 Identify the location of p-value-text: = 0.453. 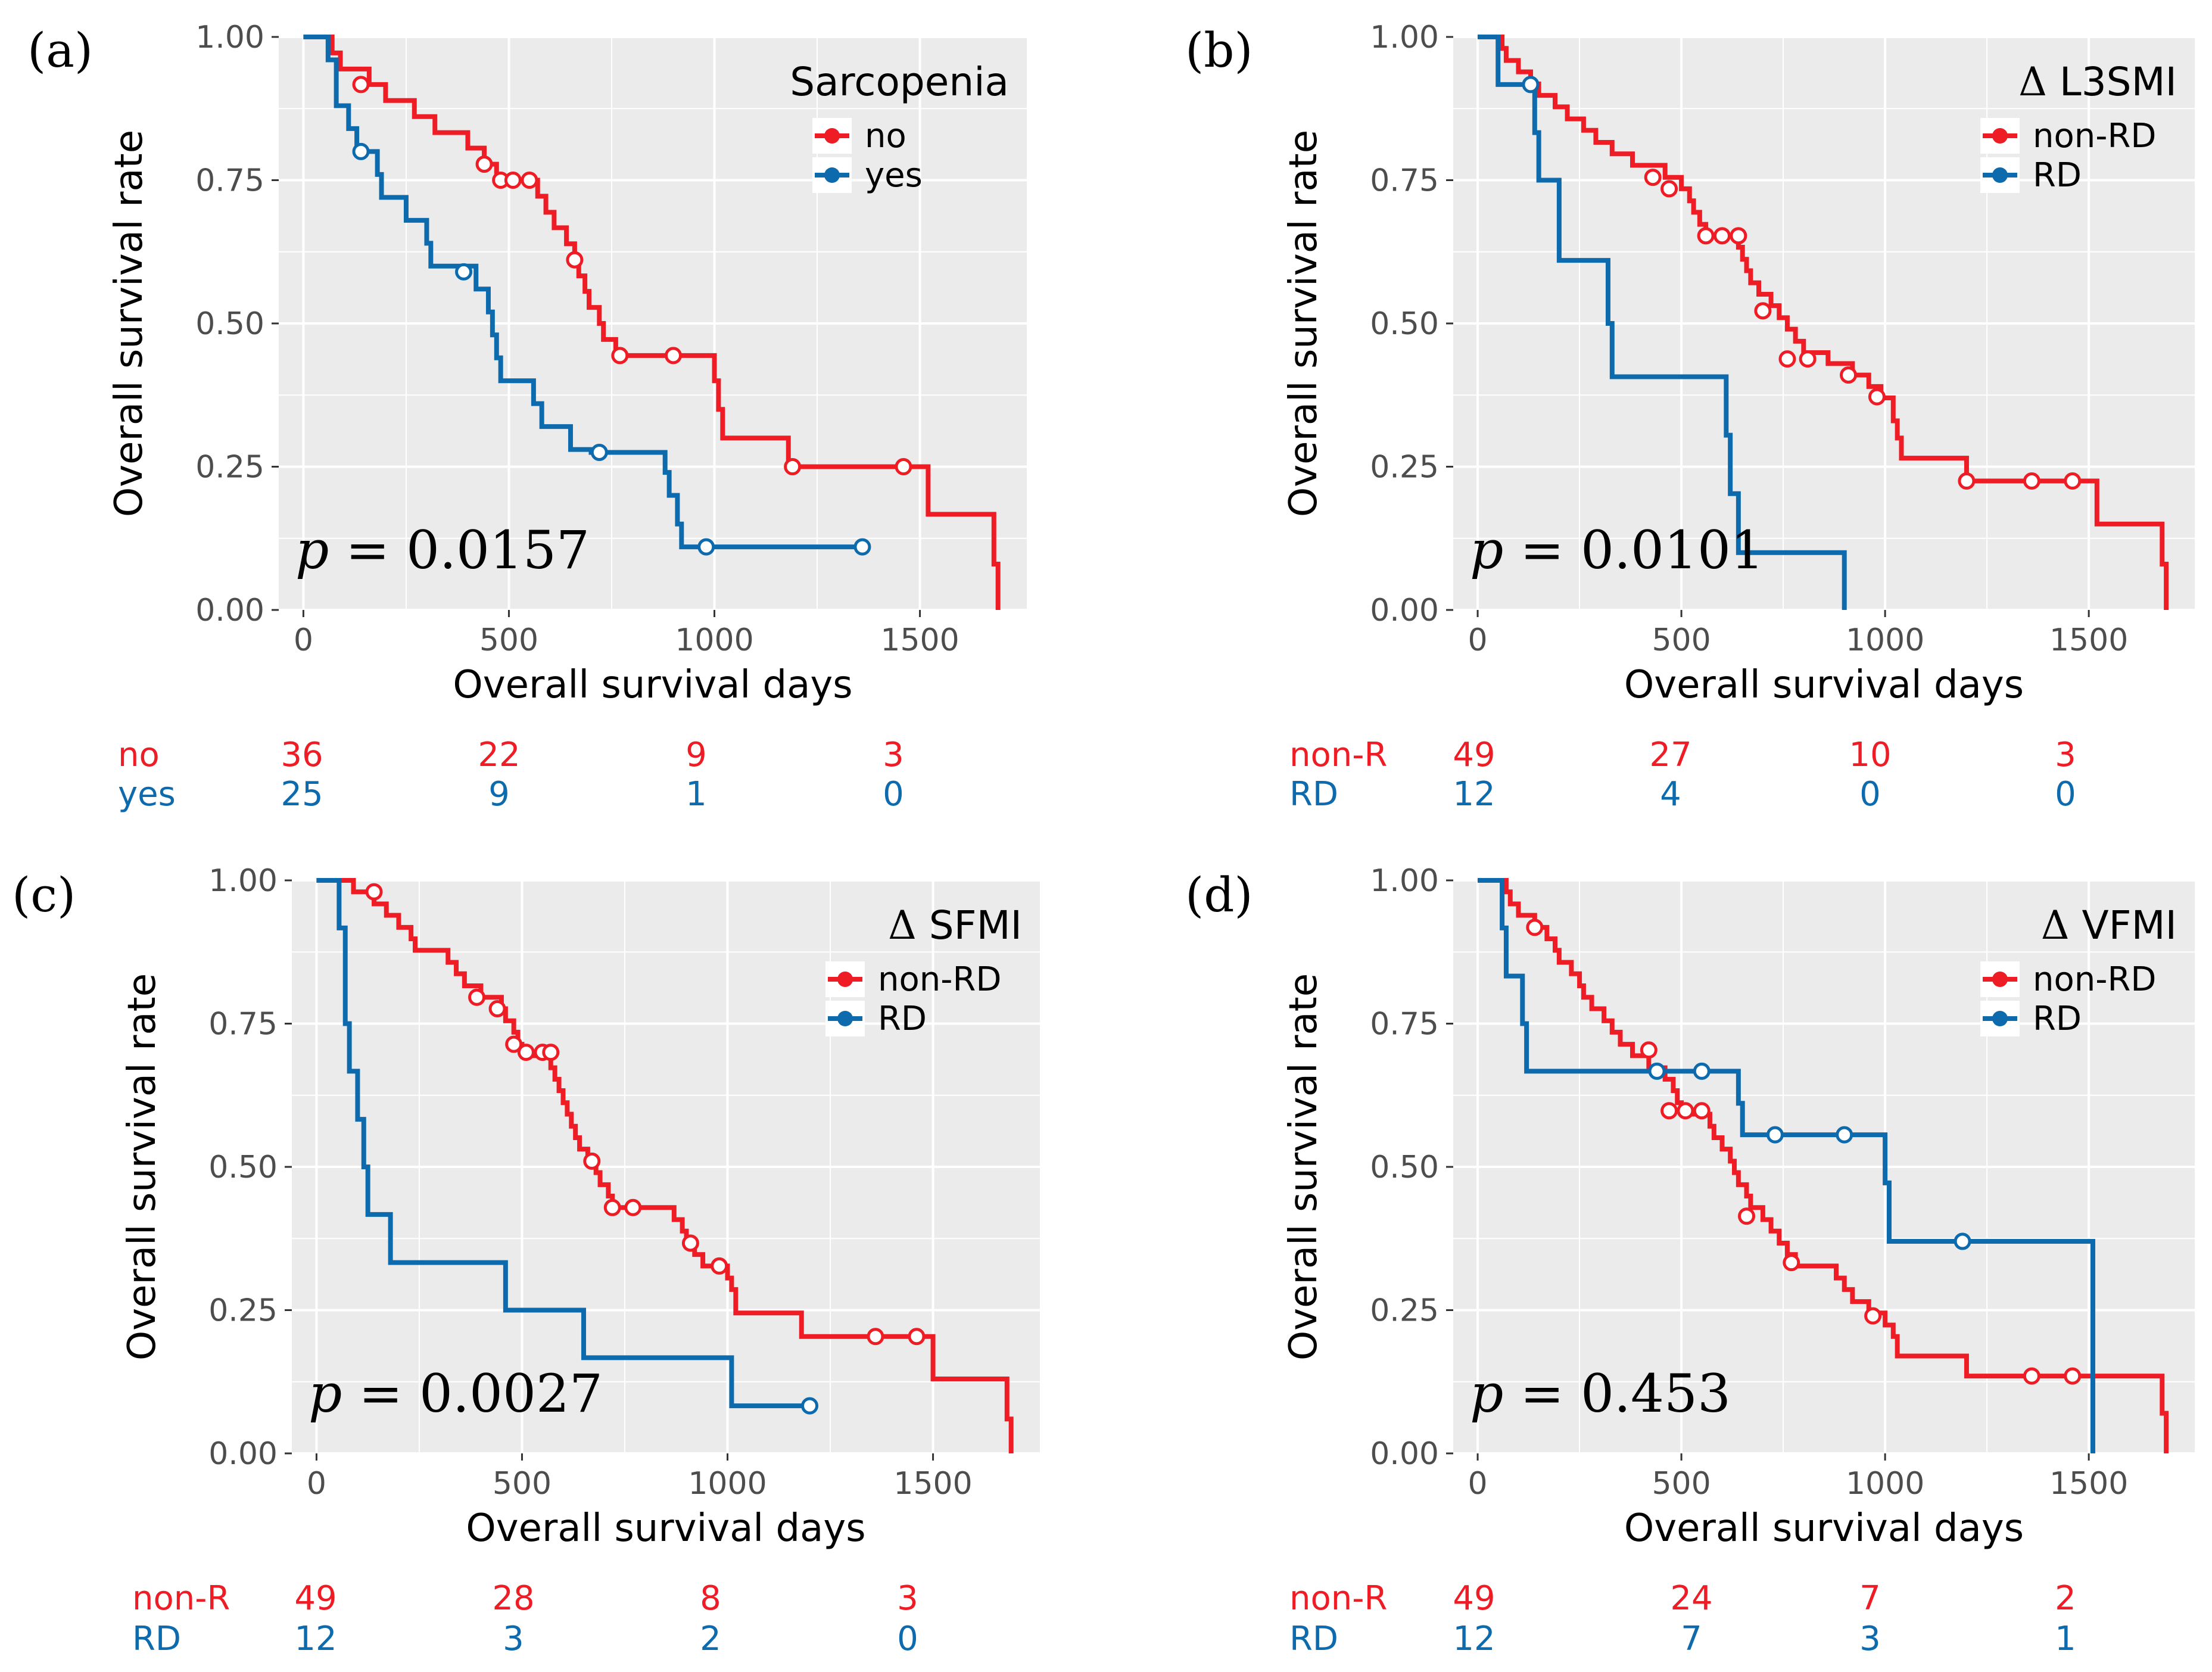
(1617, 1393).